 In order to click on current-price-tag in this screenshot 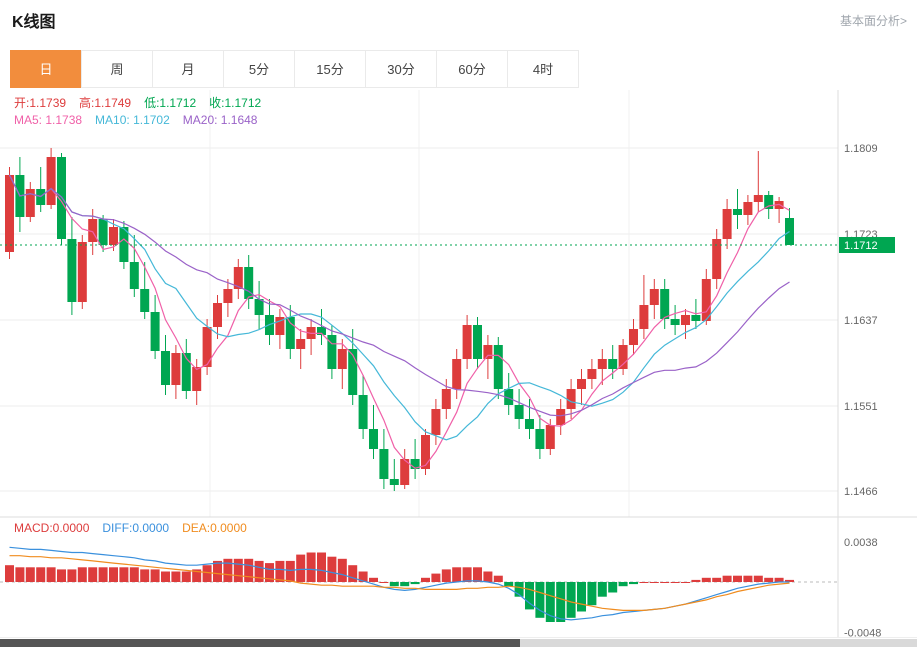, I will do `click(867, 245)`.